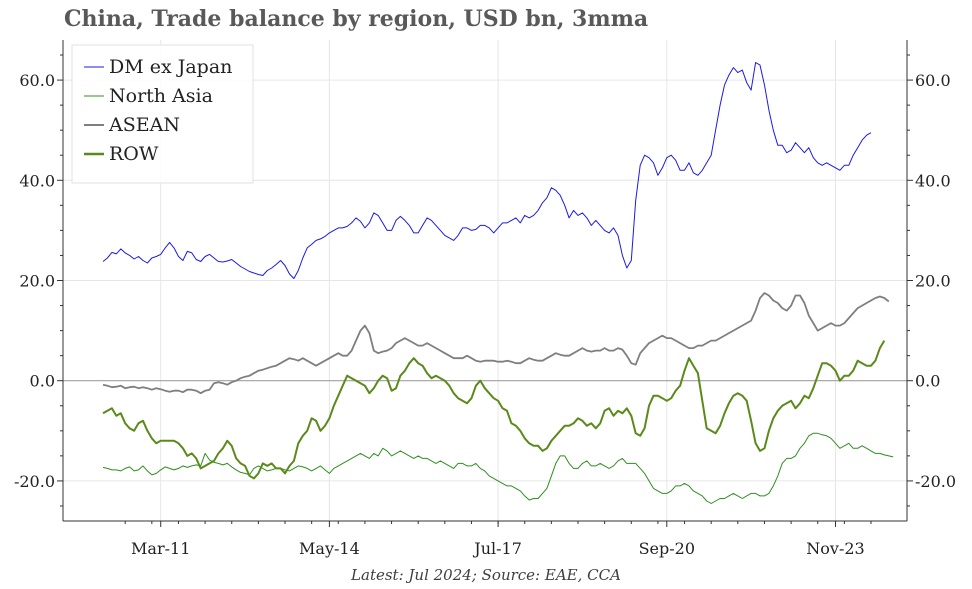 The height and width of the screenshot is (589, 972). I want to click on y-tick-label-right: 60.0, so click(933, 80).